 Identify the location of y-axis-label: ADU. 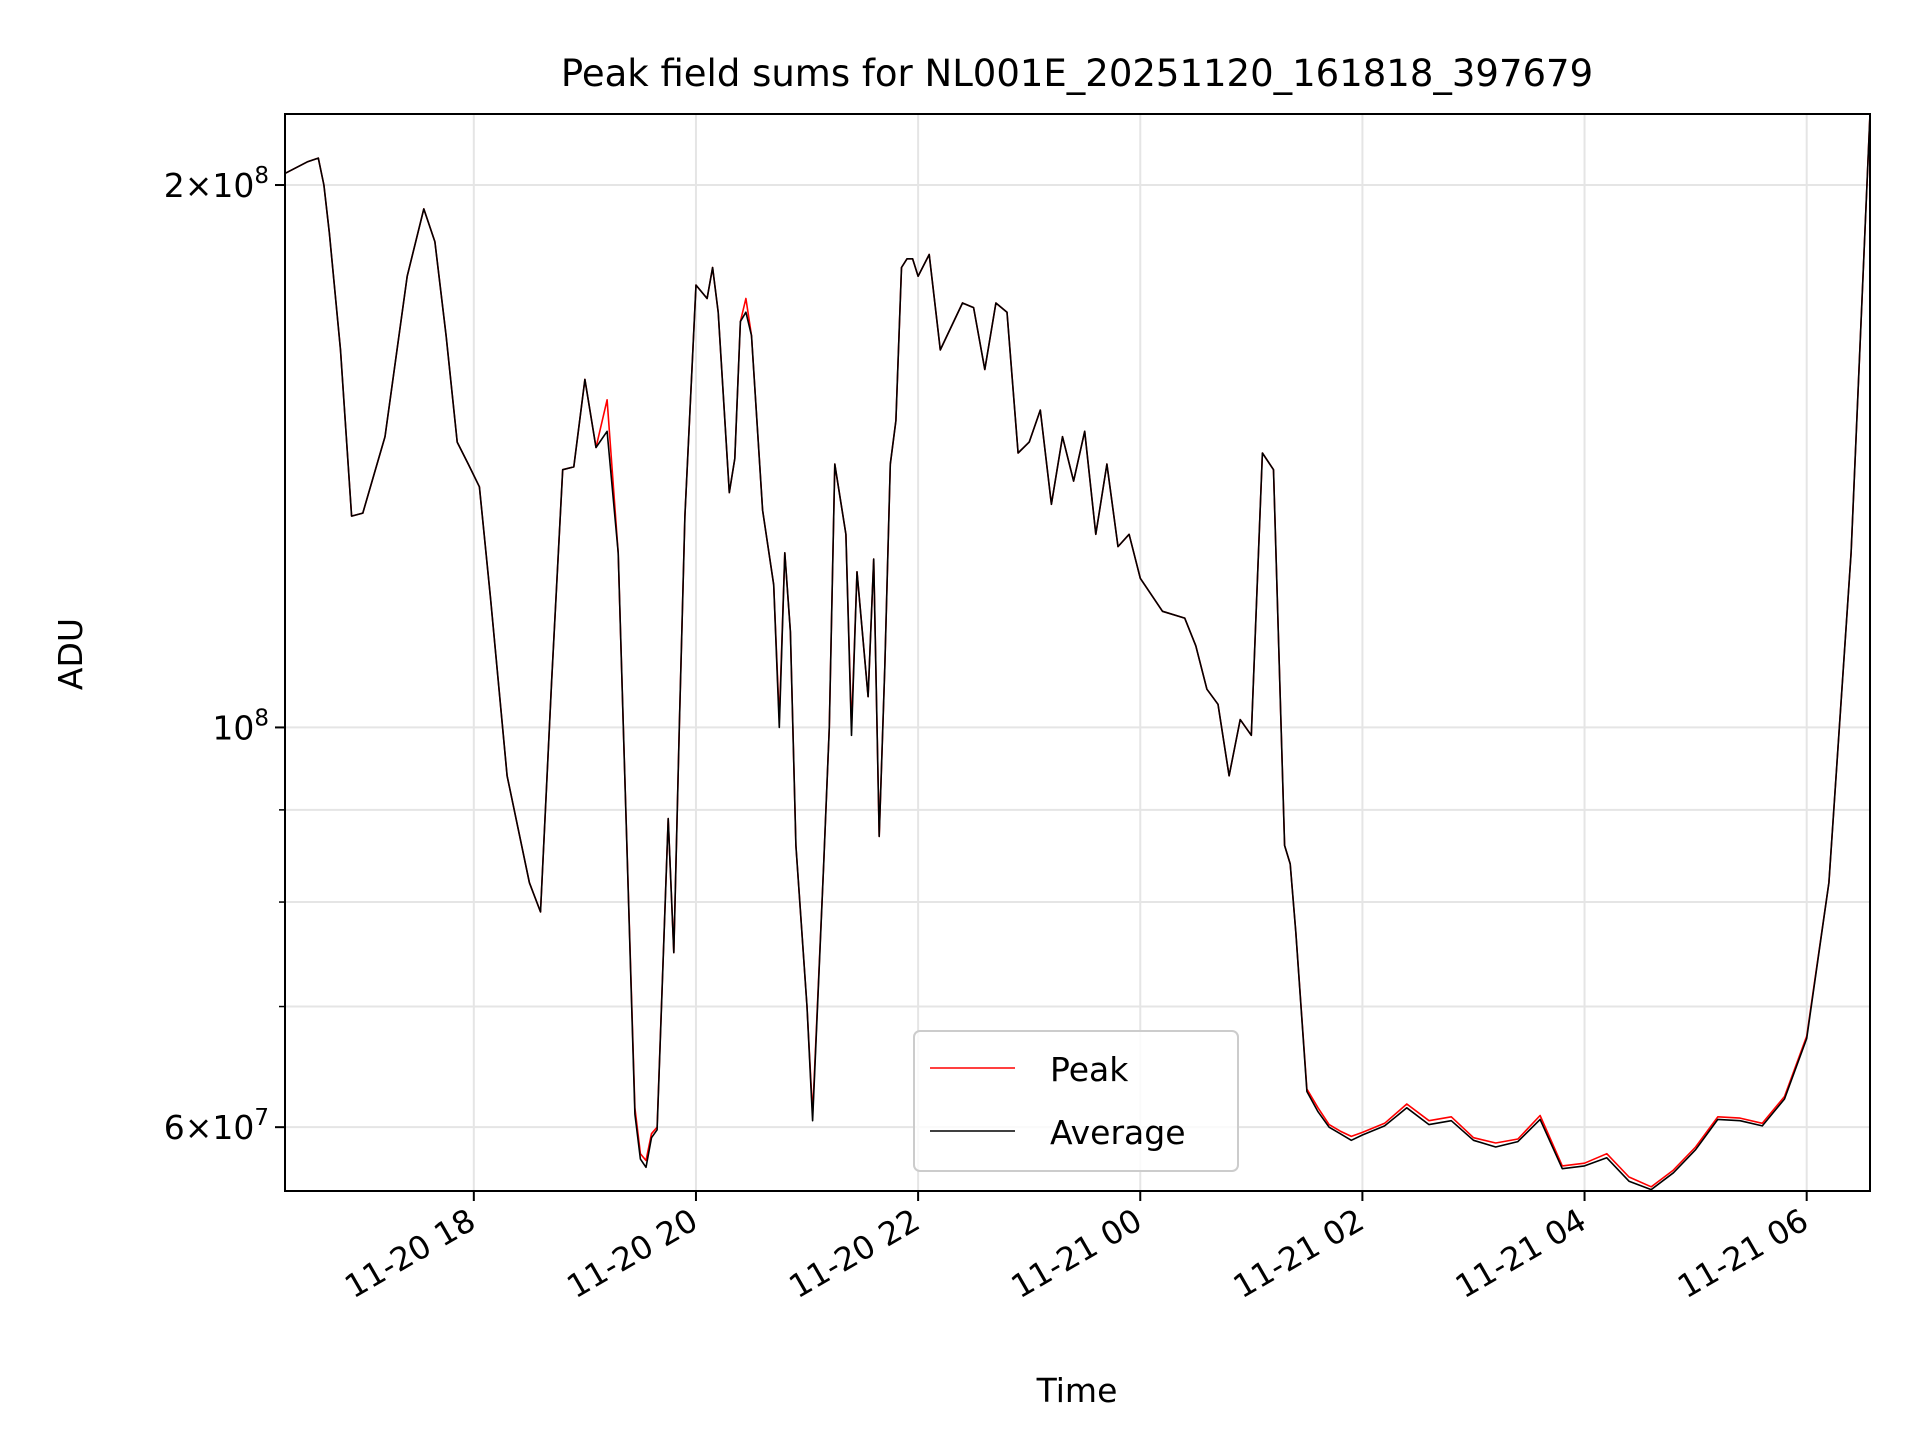
(70, 654).